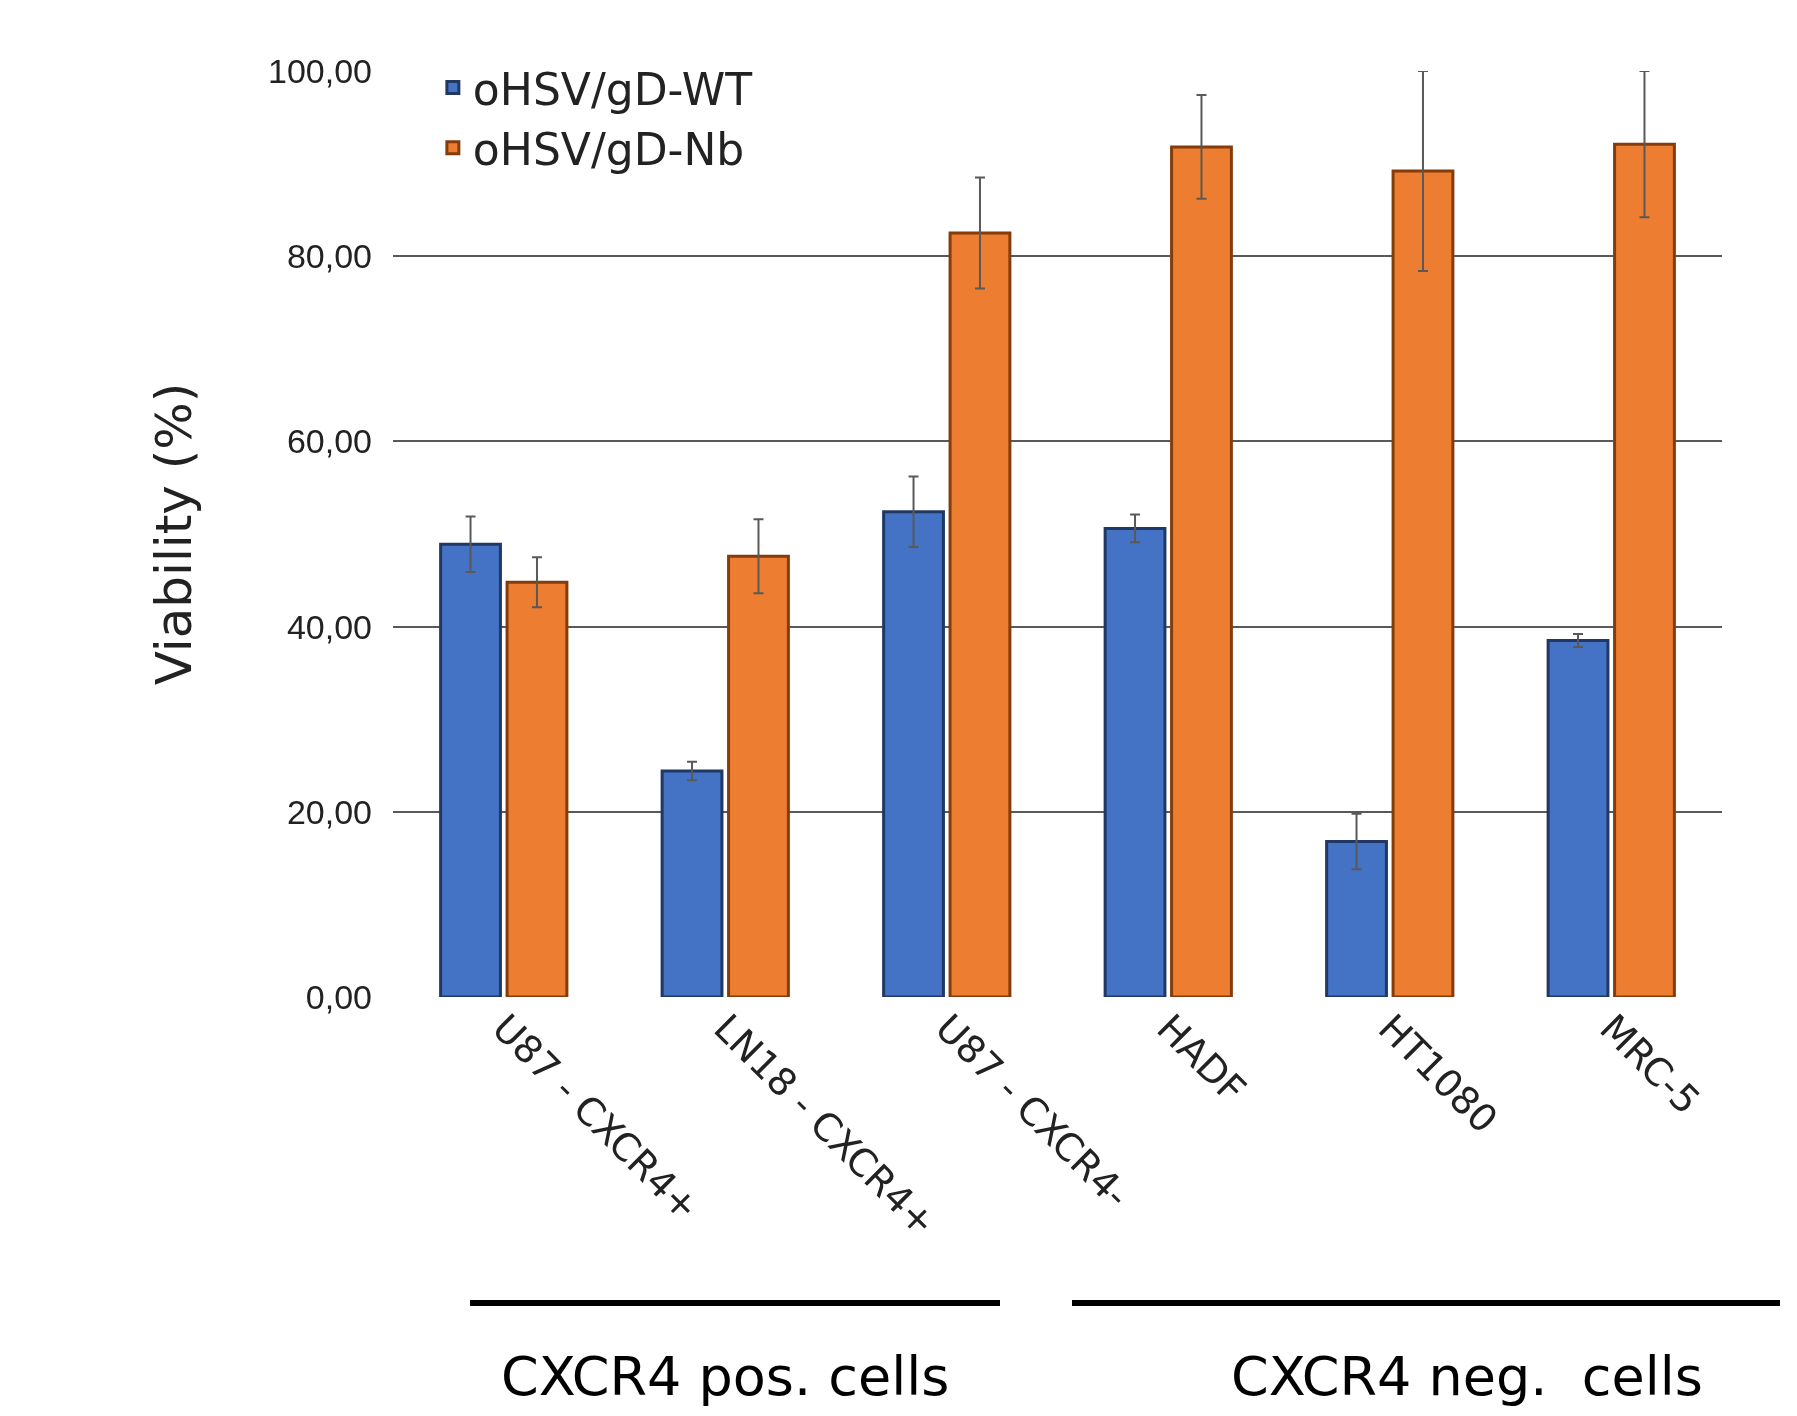  What do you see at coordinates (725, 1376) in the screenshot?
I see `text: CXCR4 pos. cells` at bounding box center [725, 1376].